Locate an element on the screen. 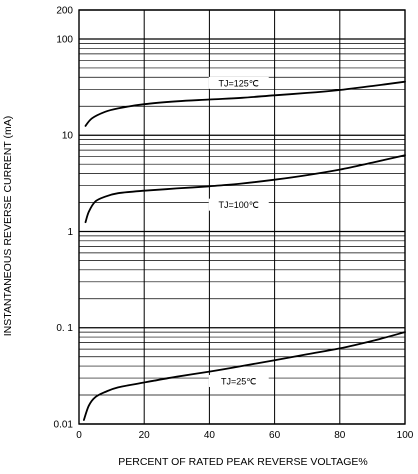 The width and height of the screenshot is (418, 474). x-tick-label: 80 is located at coordinates (340, 435).